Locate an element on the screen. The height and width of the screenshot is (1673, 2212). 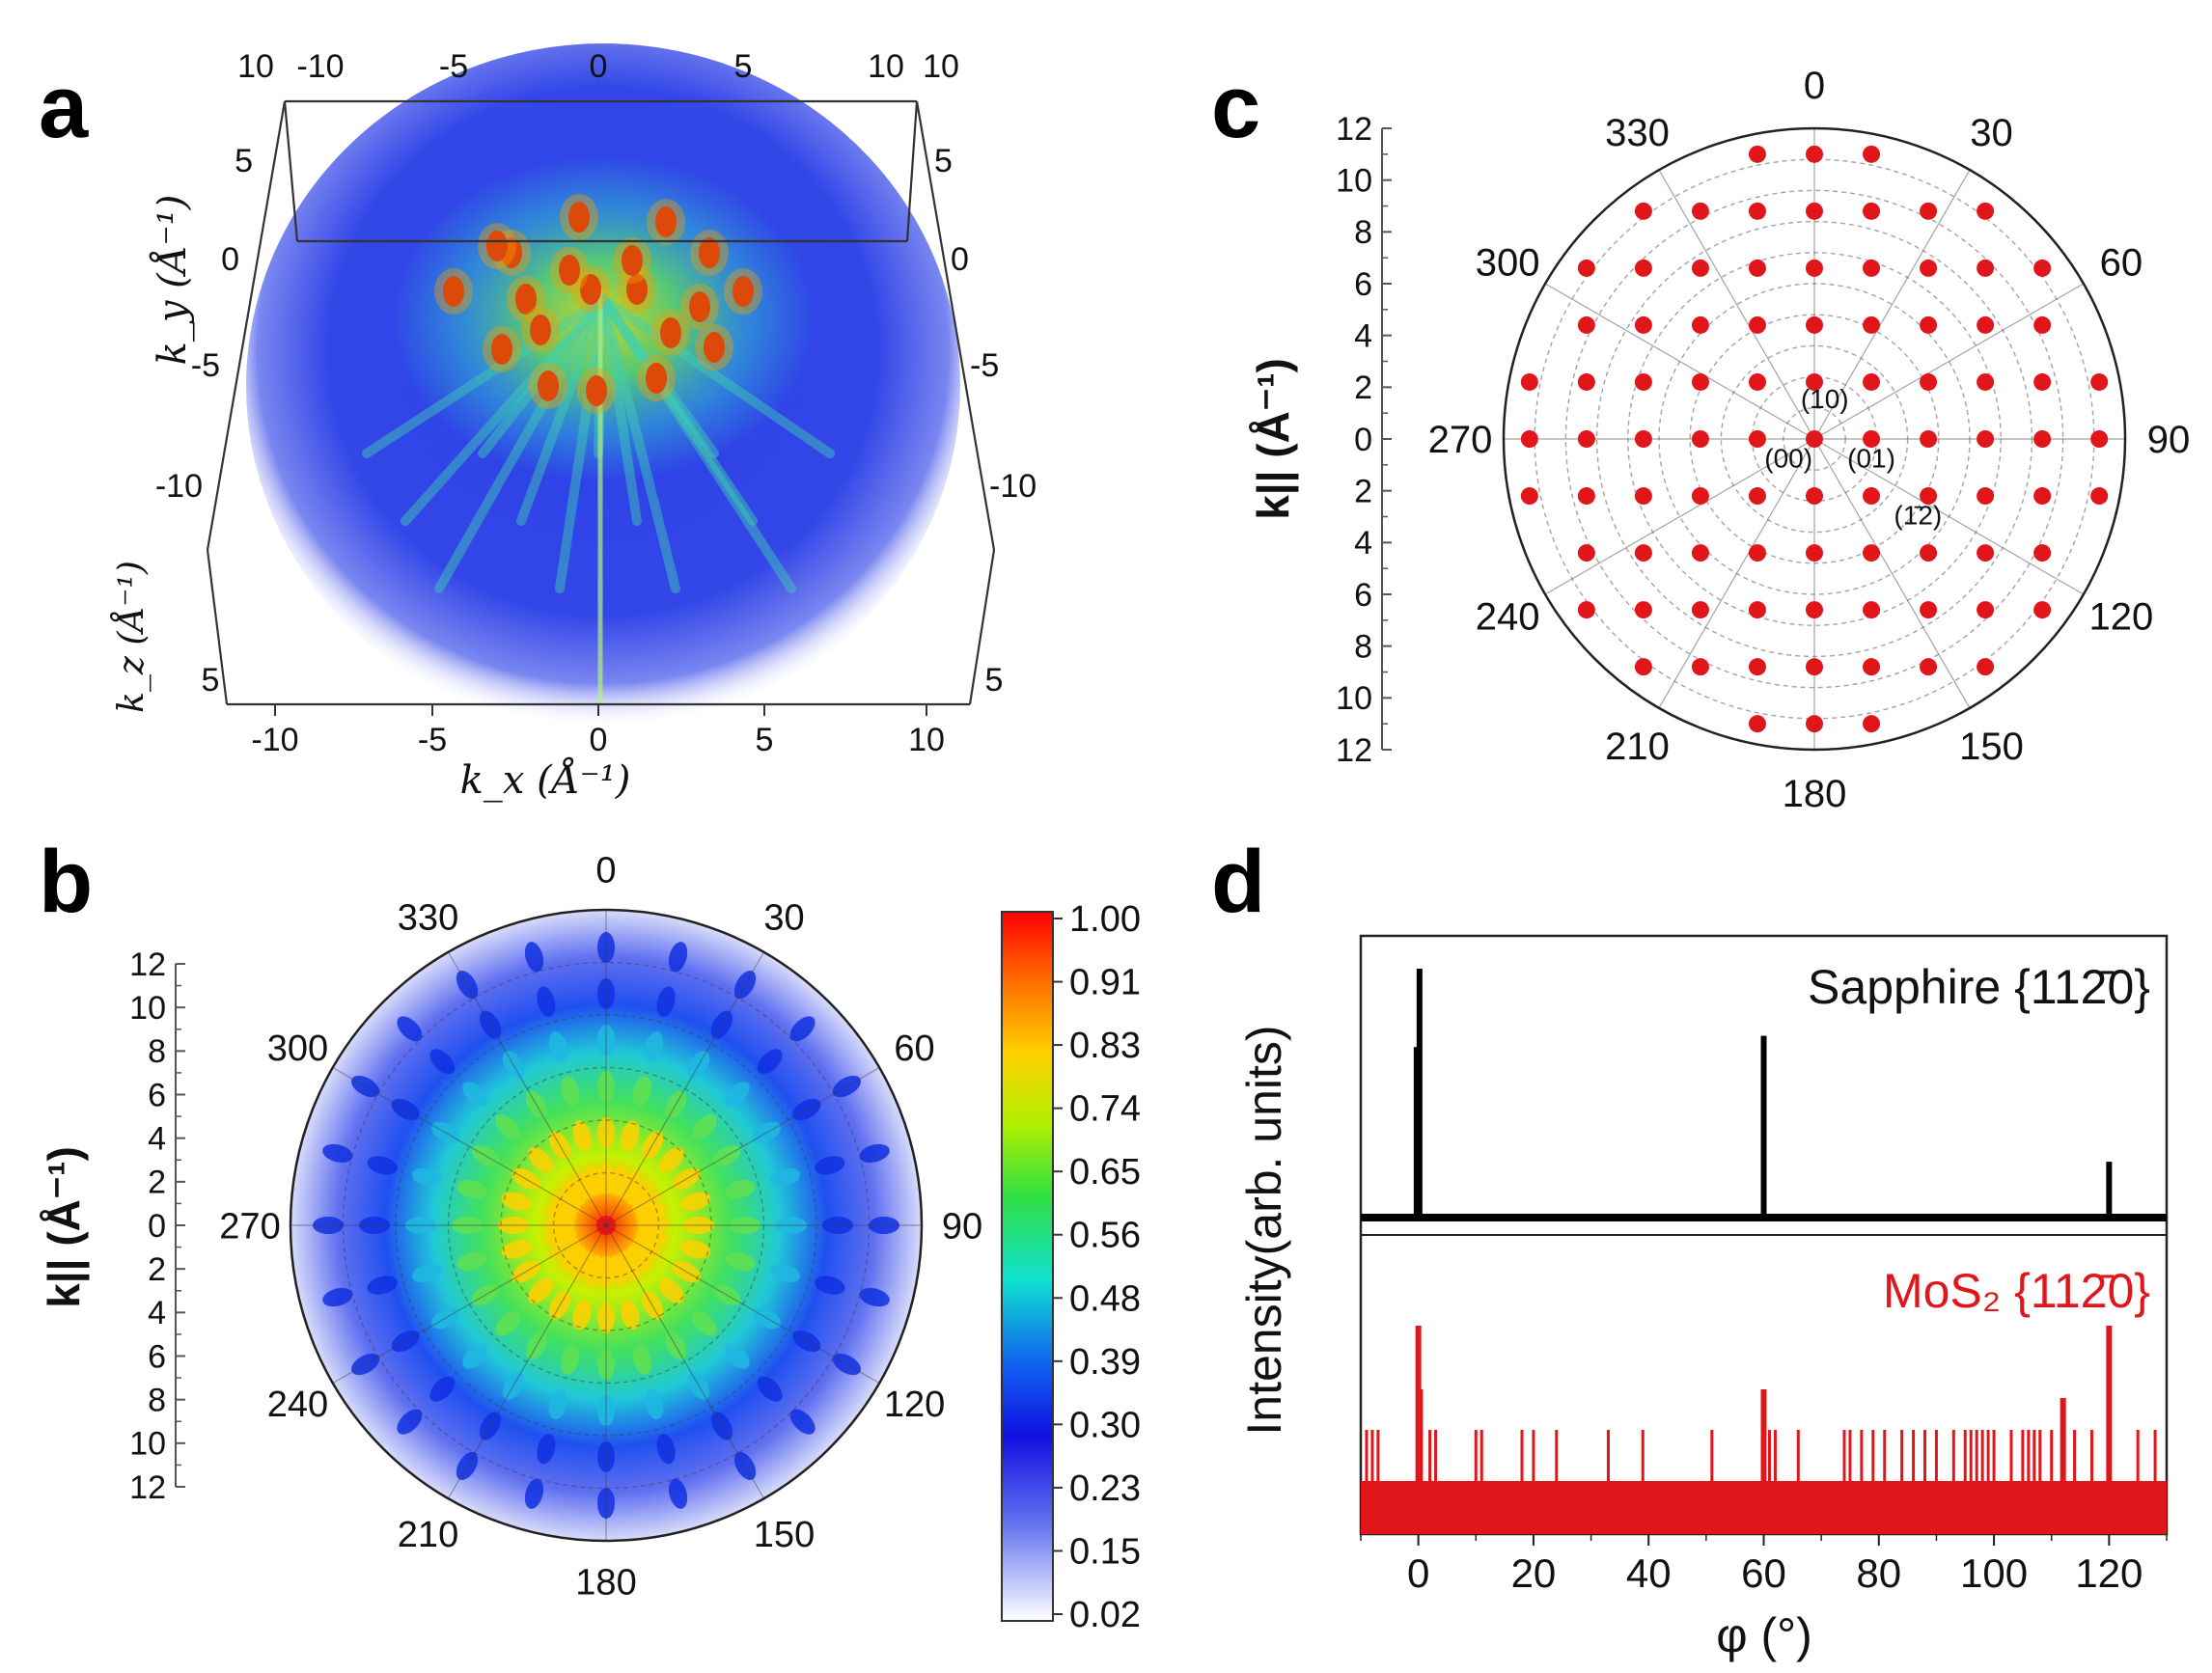
angle-label: 60 is located at coordinates (2121, 264).